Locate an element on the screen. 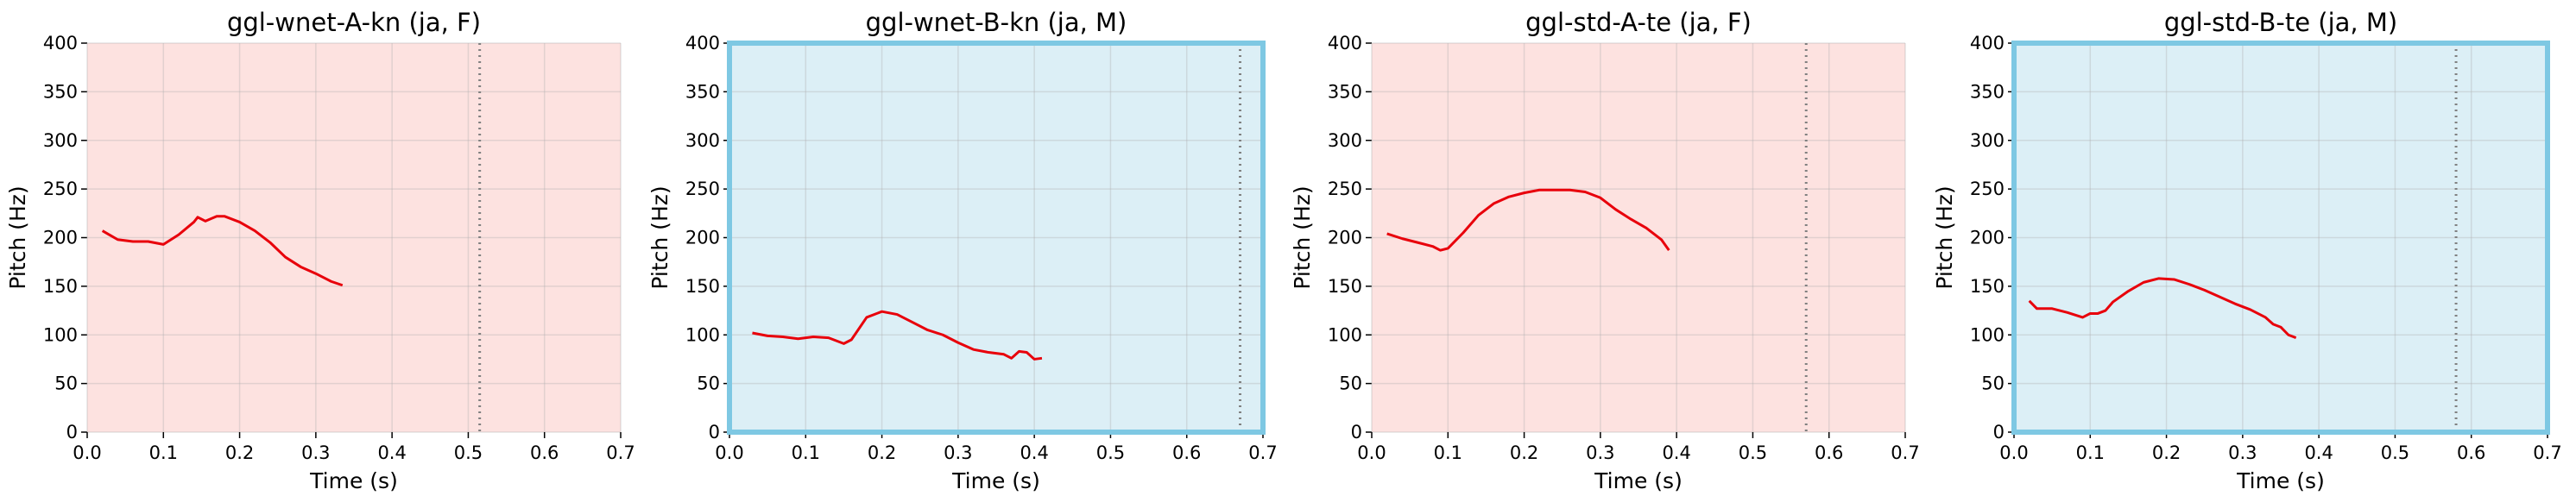 The height and width of the screenshot is (502, 2576). panel-title: ggl-wnet-B-kn (ja, M) is located at coordinates (996, 22).